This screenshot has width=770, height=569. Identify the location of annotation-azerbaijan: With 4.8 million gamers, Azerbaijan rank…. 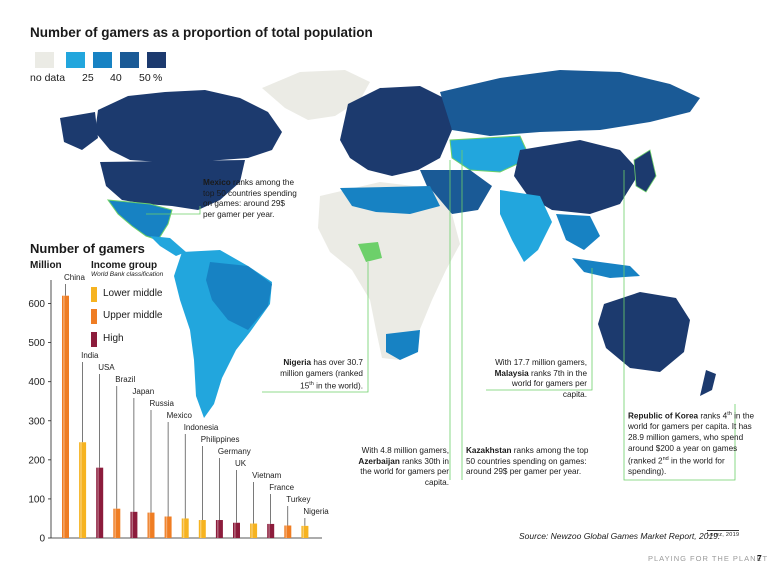
(397, 467).